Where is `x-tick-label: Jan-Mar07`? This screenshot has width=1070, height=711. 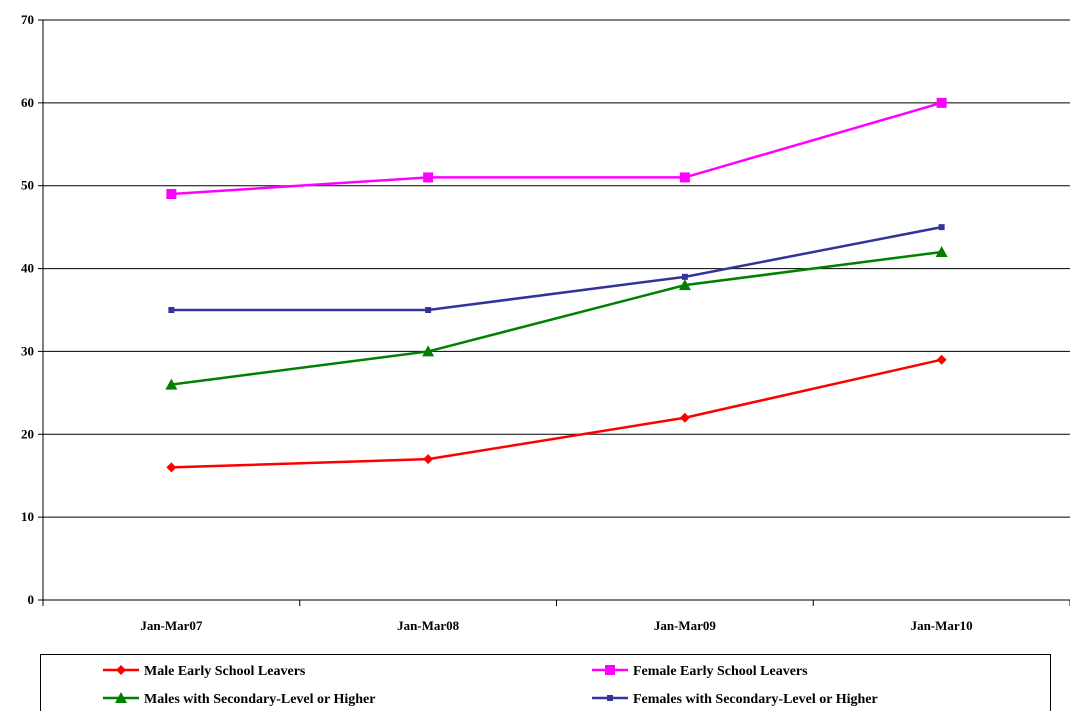 x-tick-label: Jan-Mar07 is located at coordinates (171, 625).